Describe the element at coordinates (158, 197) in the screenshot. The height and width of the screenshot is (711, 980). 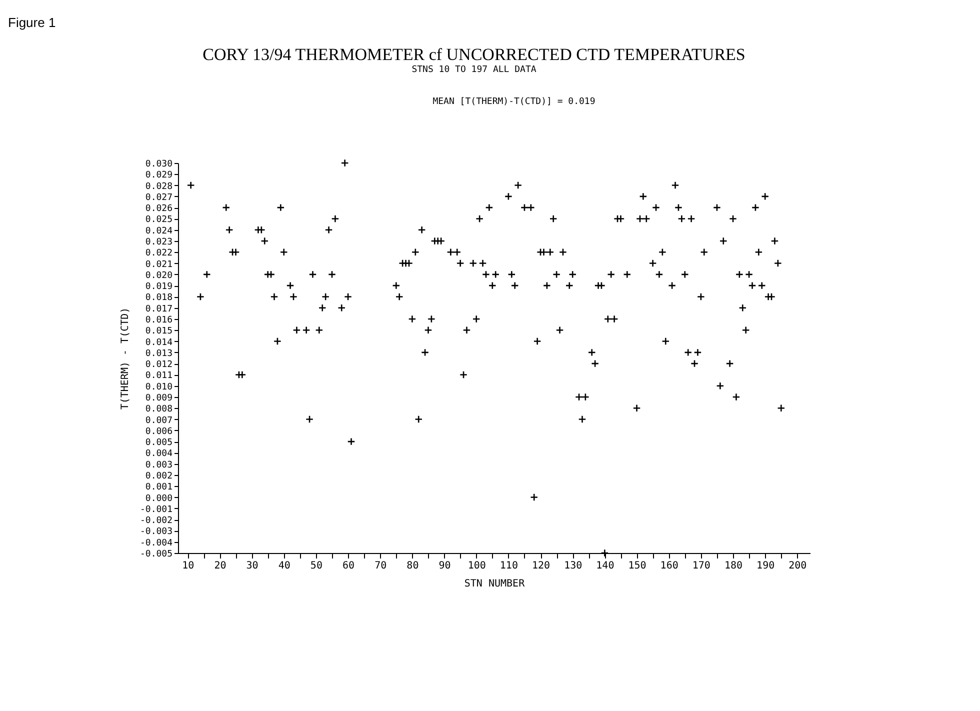
I see `y-tick-label: 0.027` at that location.